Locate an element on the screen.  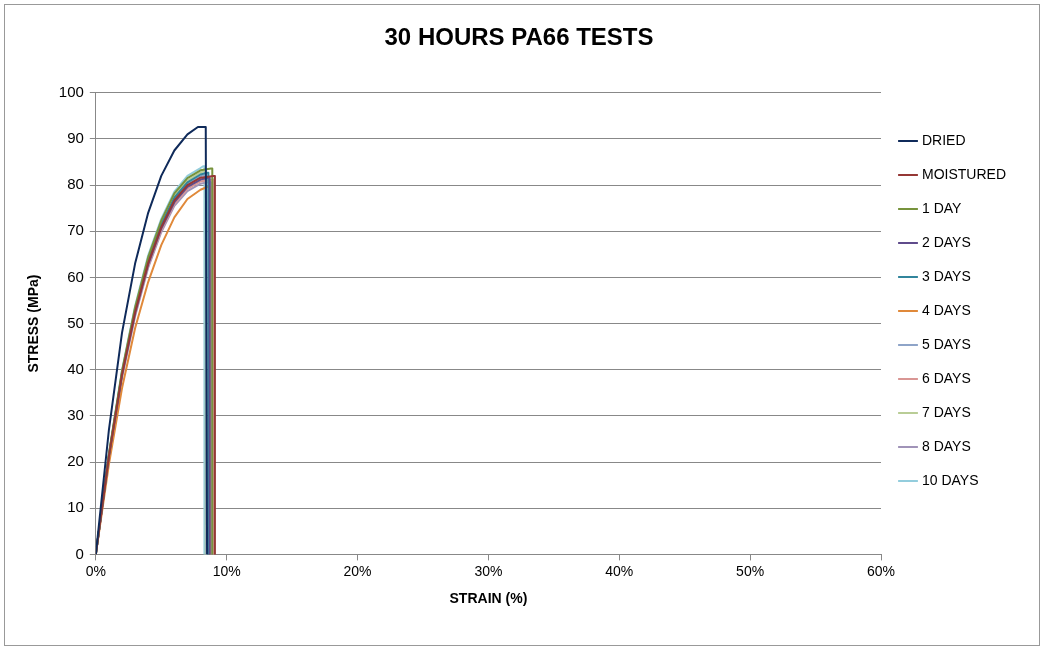
legend-label: 5 DAYS is located at coordinates (946, 343).